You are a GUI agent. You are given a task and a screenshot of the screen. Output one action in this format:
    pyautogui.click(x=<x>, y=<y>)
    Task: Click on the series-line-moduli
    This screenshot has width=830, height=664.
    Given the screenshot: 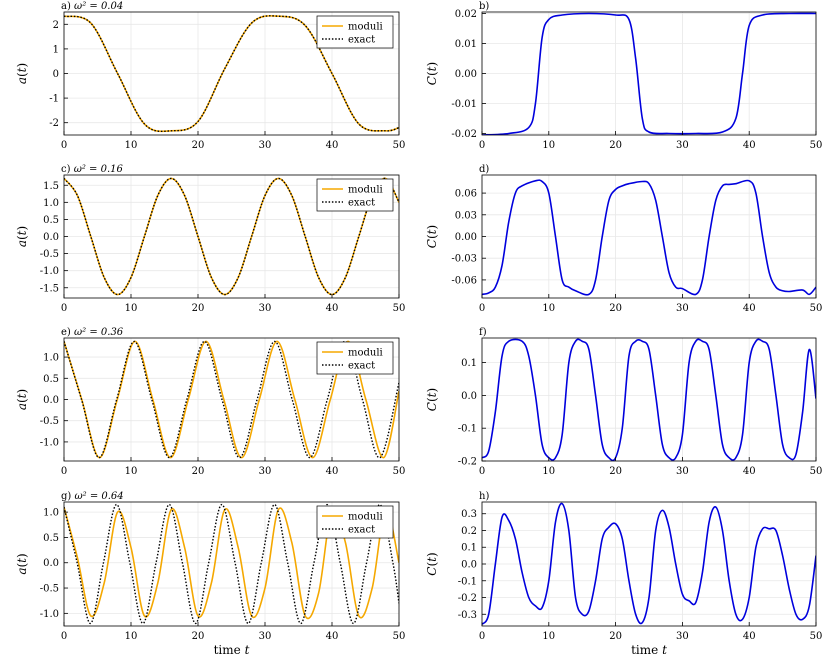 What is the action you would take?
    pyautogui.click(x=231, y=236)
    